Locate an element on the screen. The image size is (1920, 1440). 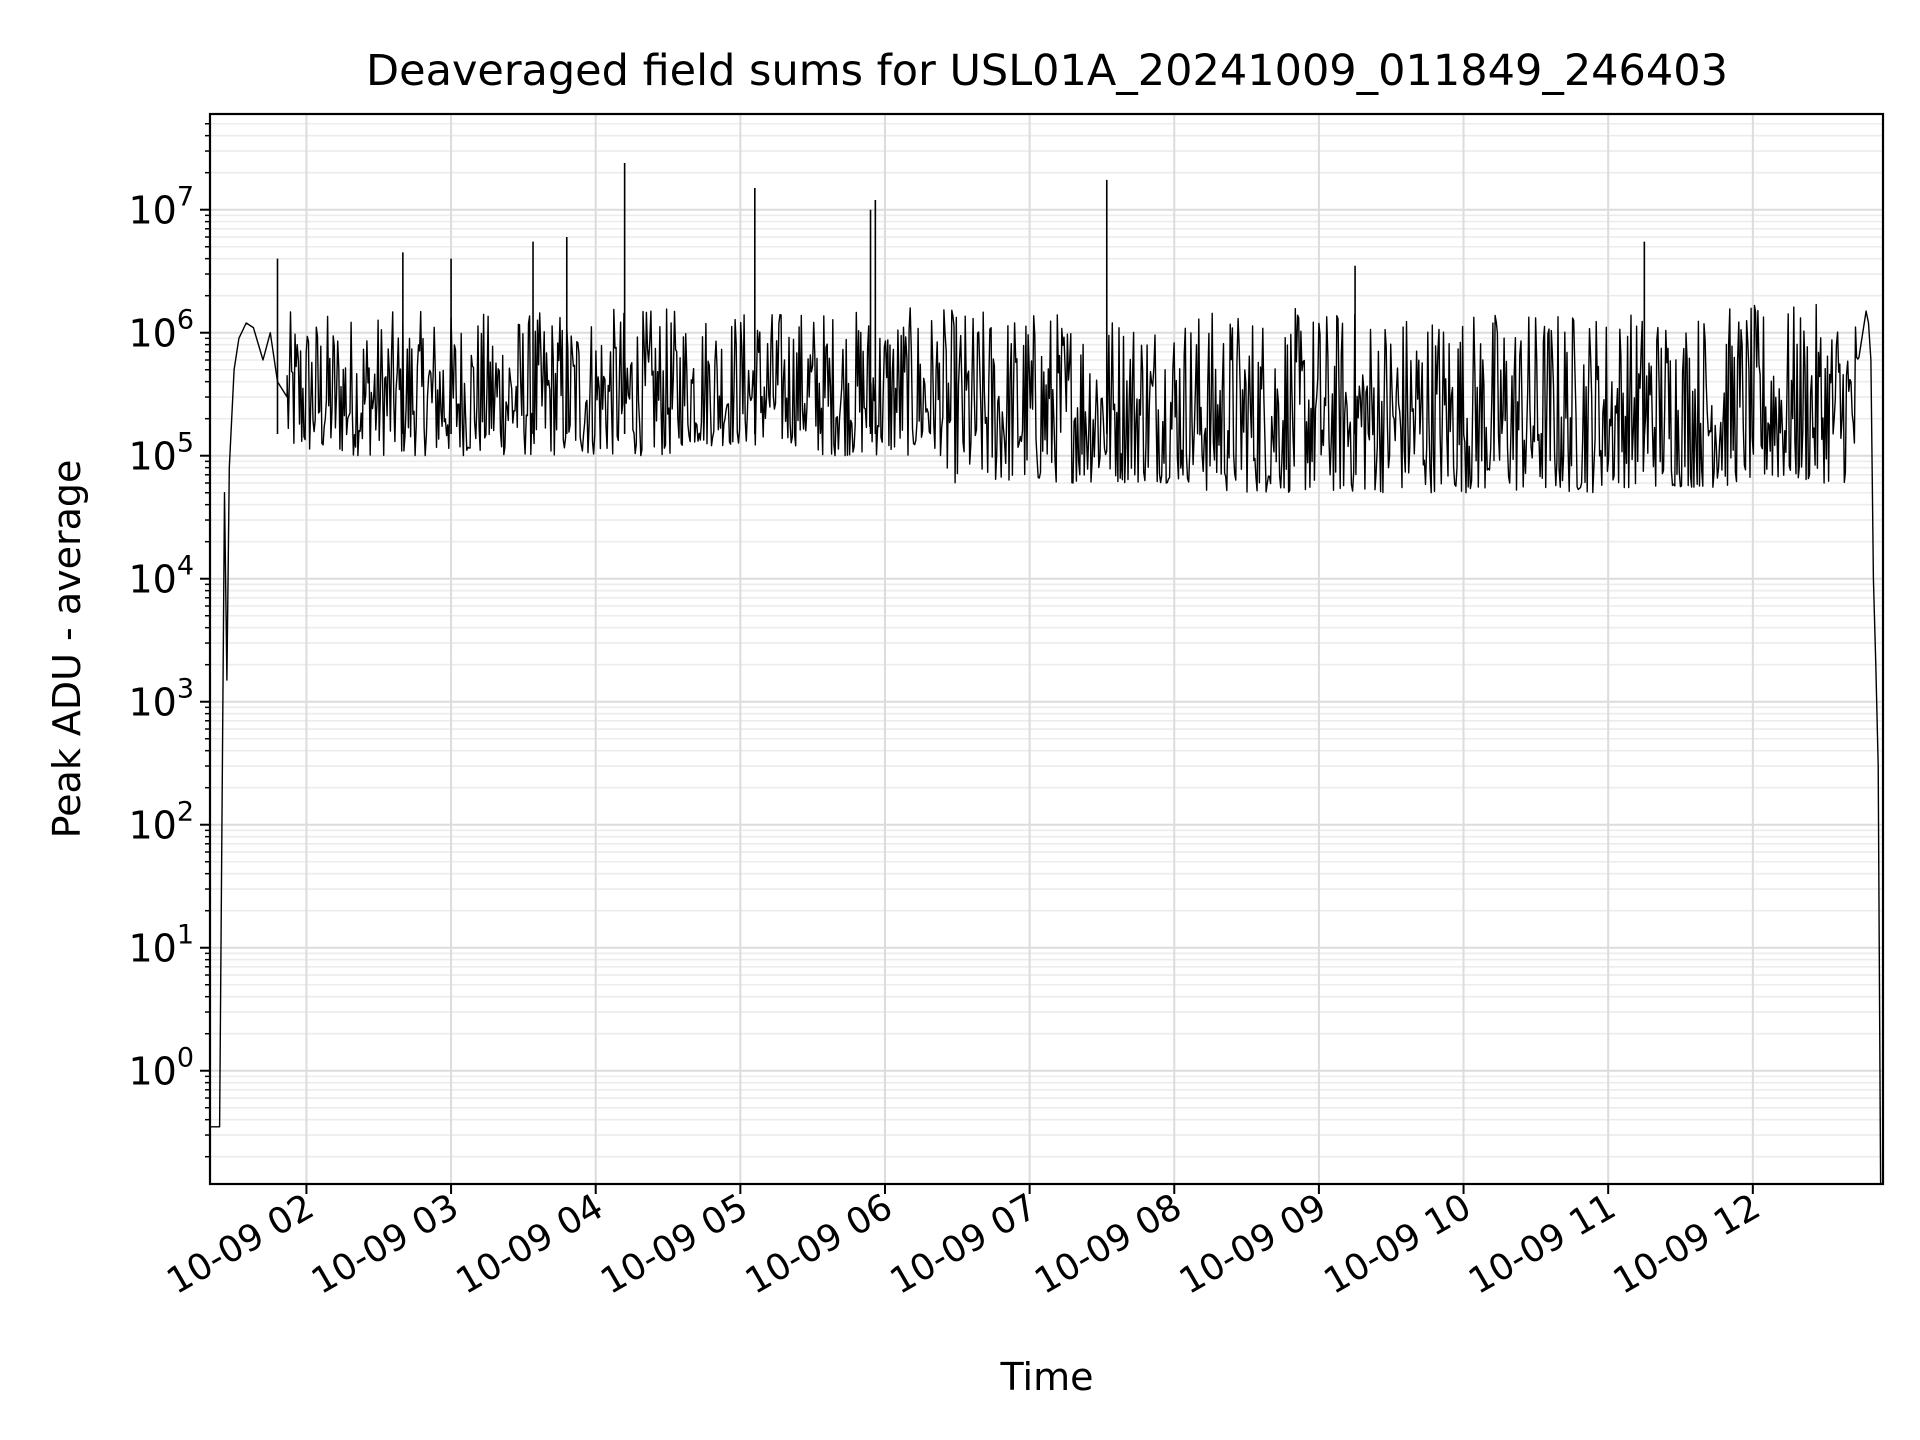
y-tick-label: 10⁷ is located at coordinates (161, 207).